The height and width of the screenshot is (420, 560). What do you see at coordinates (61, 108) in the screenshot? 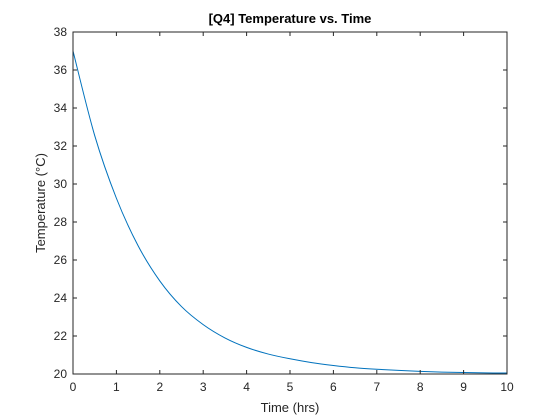
I see `y-tick-label: 34` at bounding box center [61, 108].